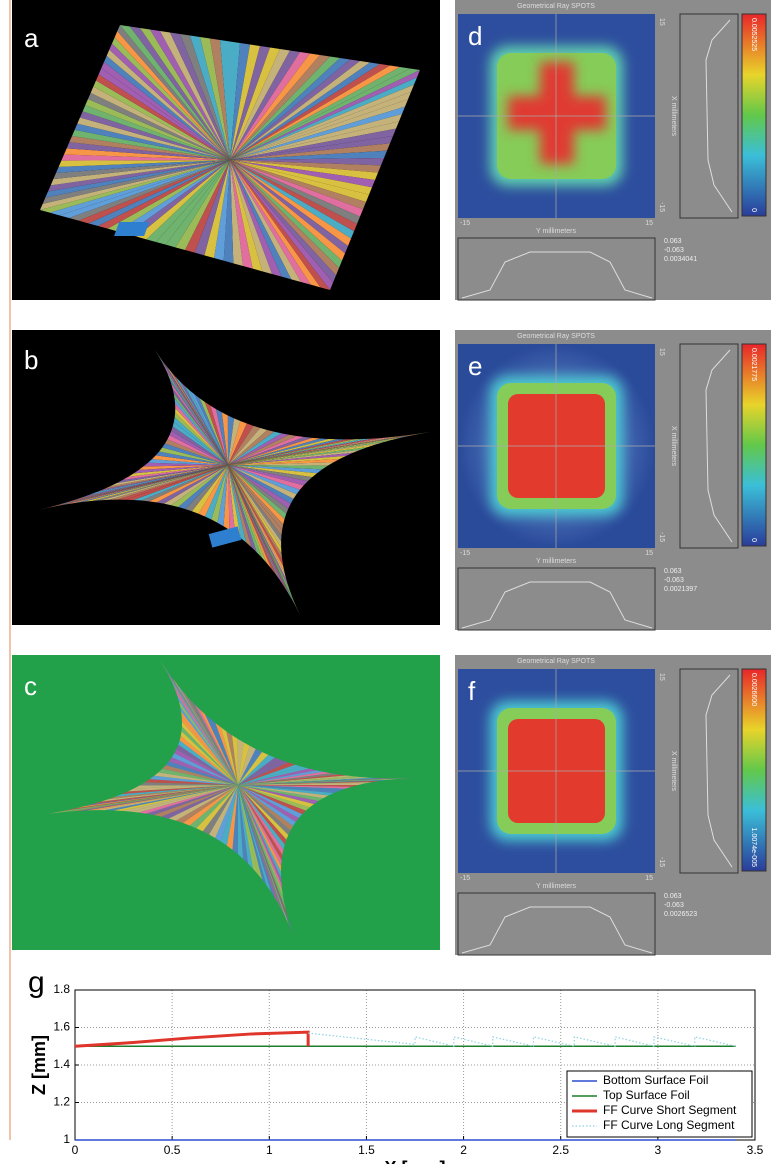 The height and width of the screenshot is (1164, 771). What do you see at coordinates (465, 223) in the screenshot?
I see `spot-left-tick: -15` at bounding box center [465, 223].